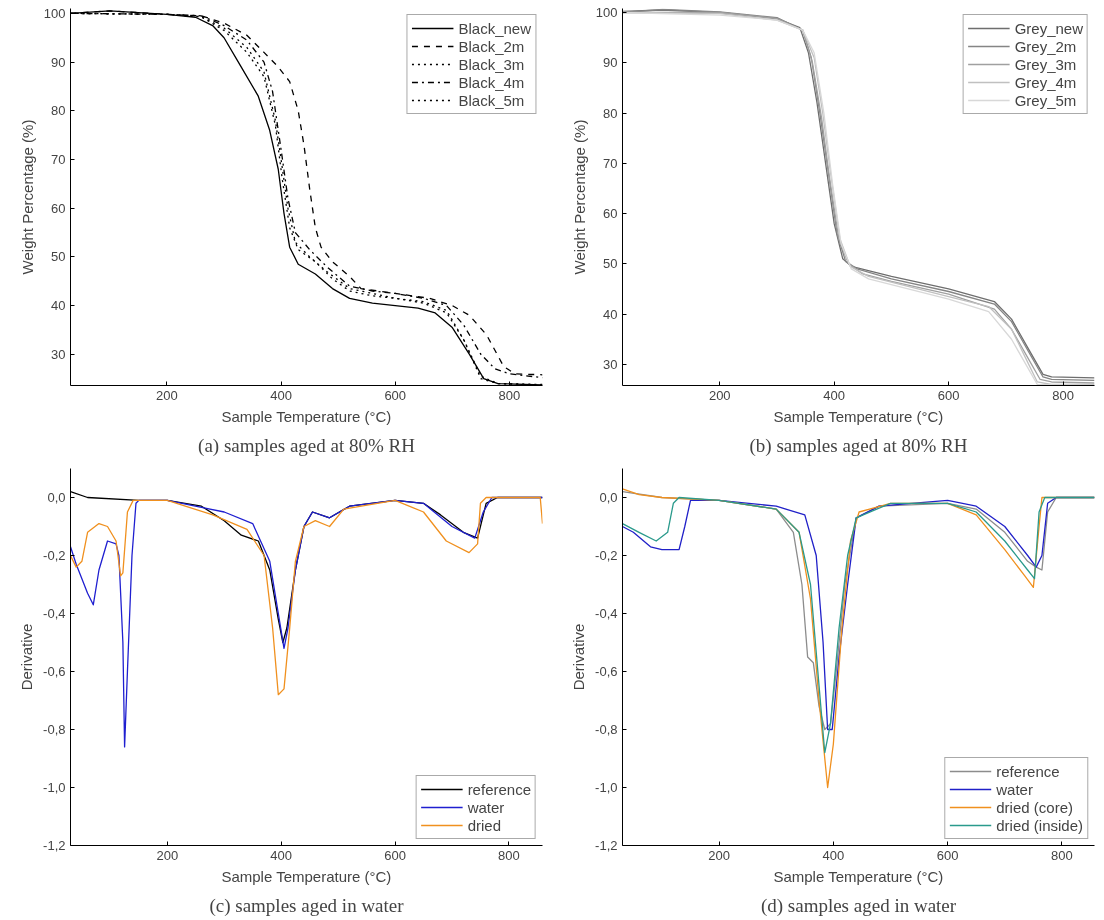 The image size is (1104, 920). I want to click on legend-label: dried, so click(484, 825).